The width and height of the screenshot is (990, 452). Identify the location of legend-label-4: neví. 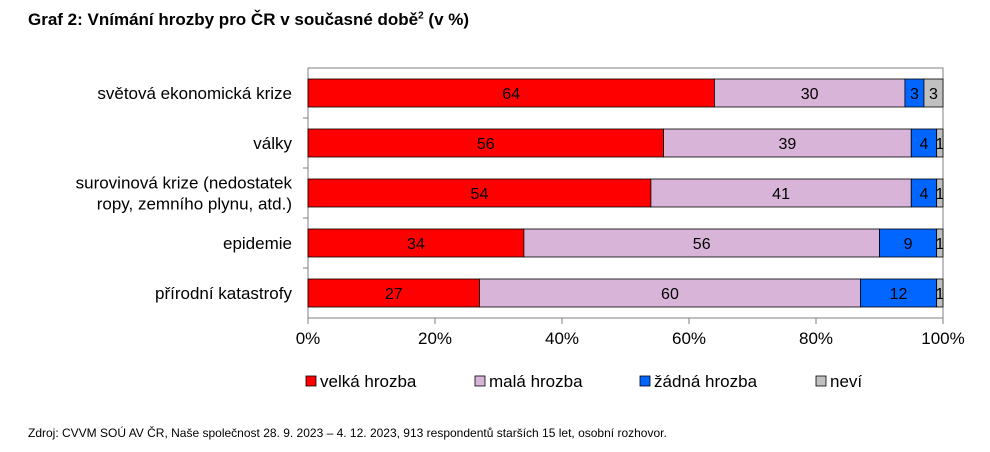
(846, 381).